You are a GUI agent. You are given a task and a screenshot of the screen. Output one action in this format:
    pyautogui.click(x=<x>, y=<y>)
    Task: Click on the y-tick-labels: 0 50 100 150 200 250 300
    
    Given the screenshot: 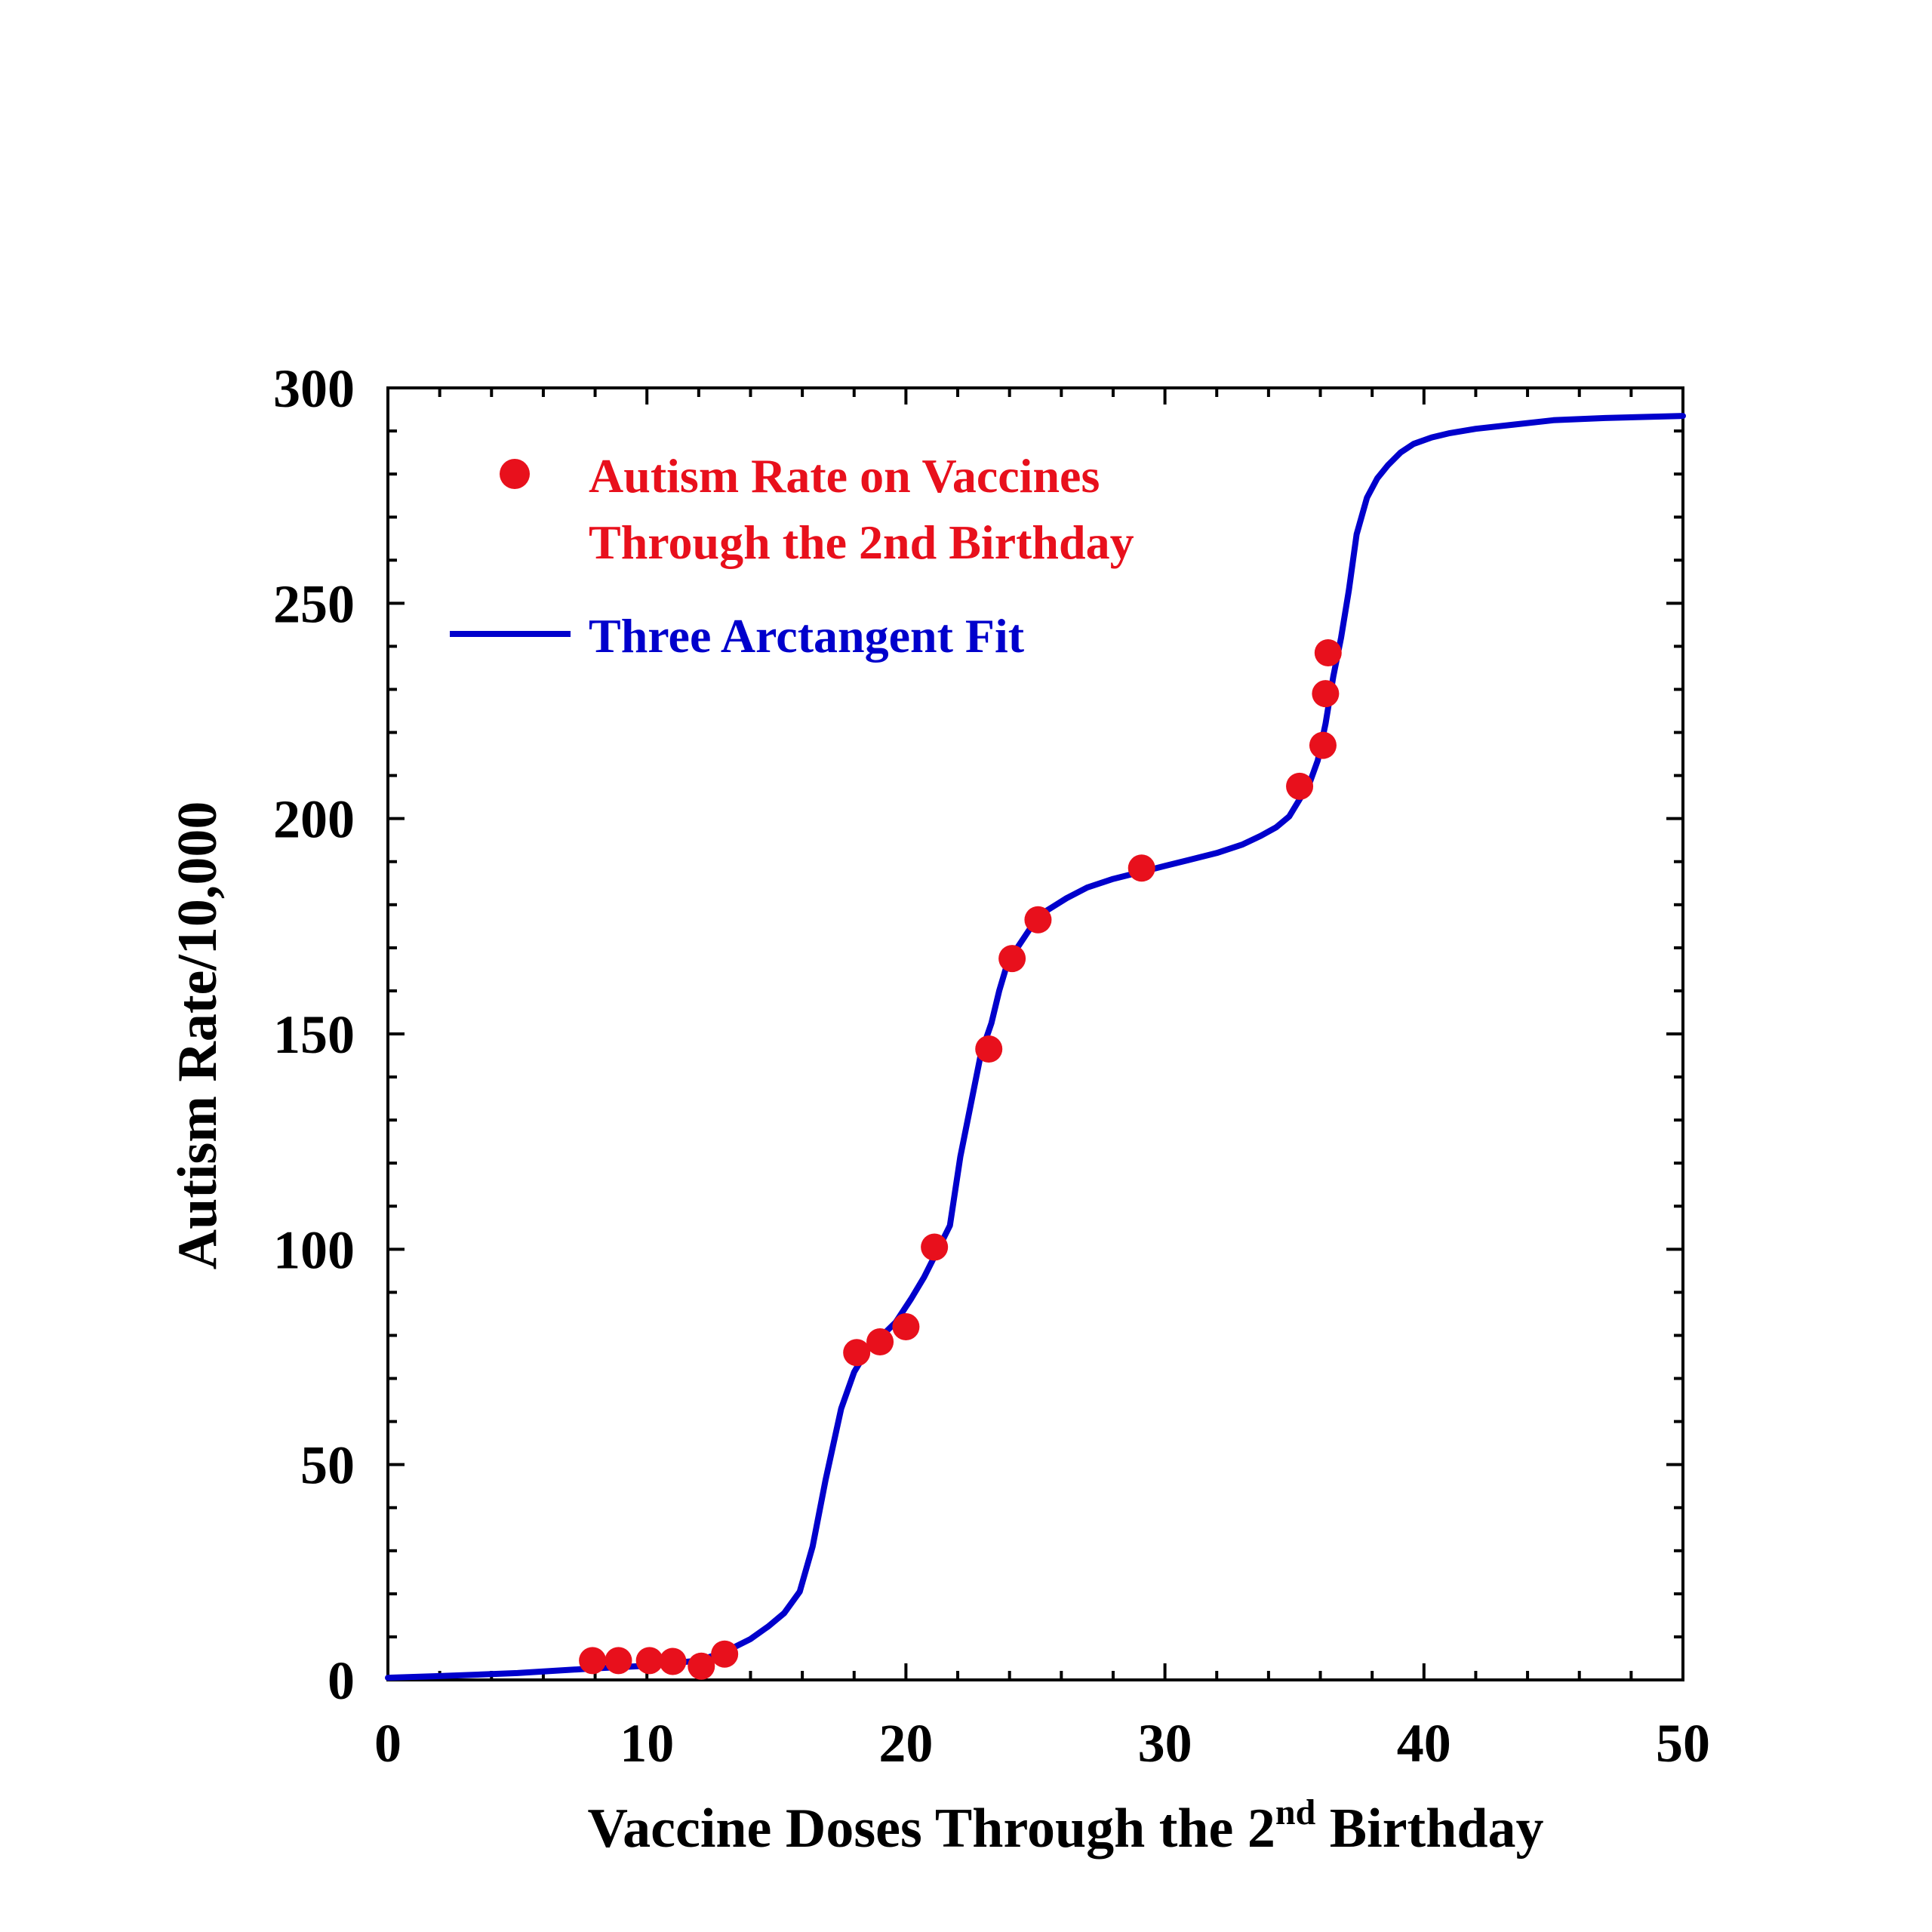 What is the action you would take?
    pyautogui.click(x=314, y=1034)
    